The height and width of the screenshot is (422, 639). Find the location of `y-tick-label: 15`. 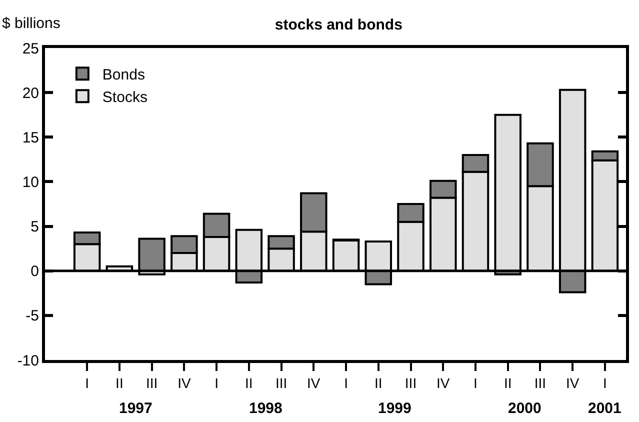

y-tick-label: 15 is located at coordinates (30, 137).